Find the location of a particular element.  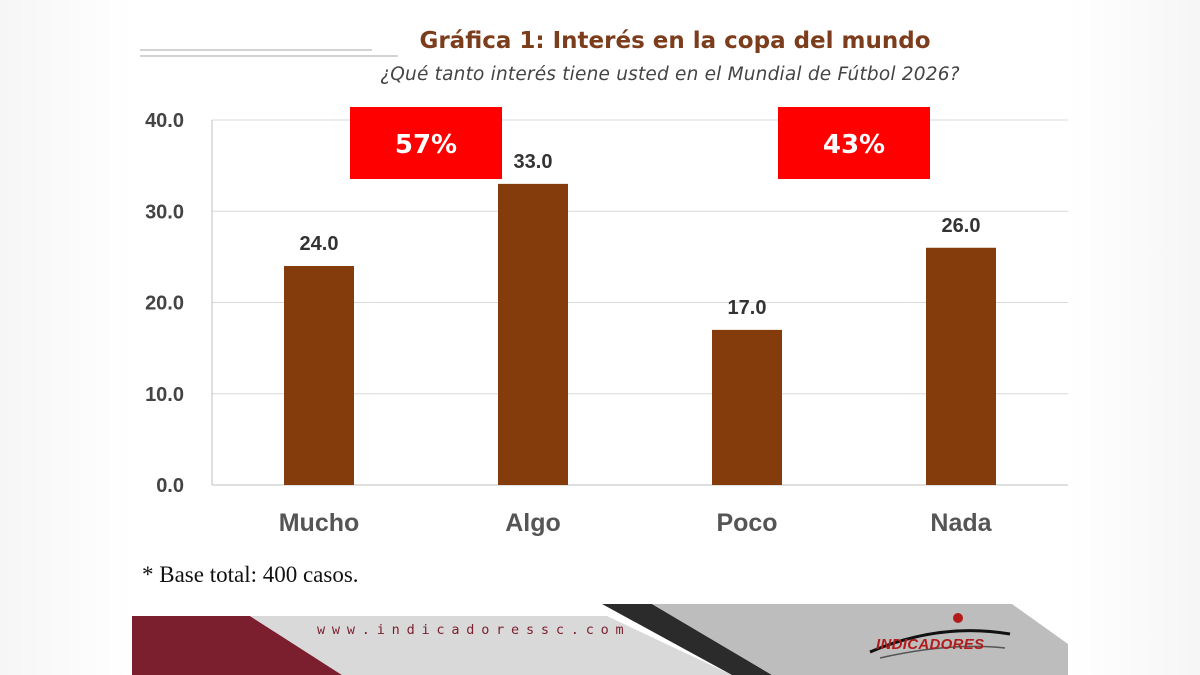

website-link: www.indicadoressc.com is located at coordinates (474, 630).